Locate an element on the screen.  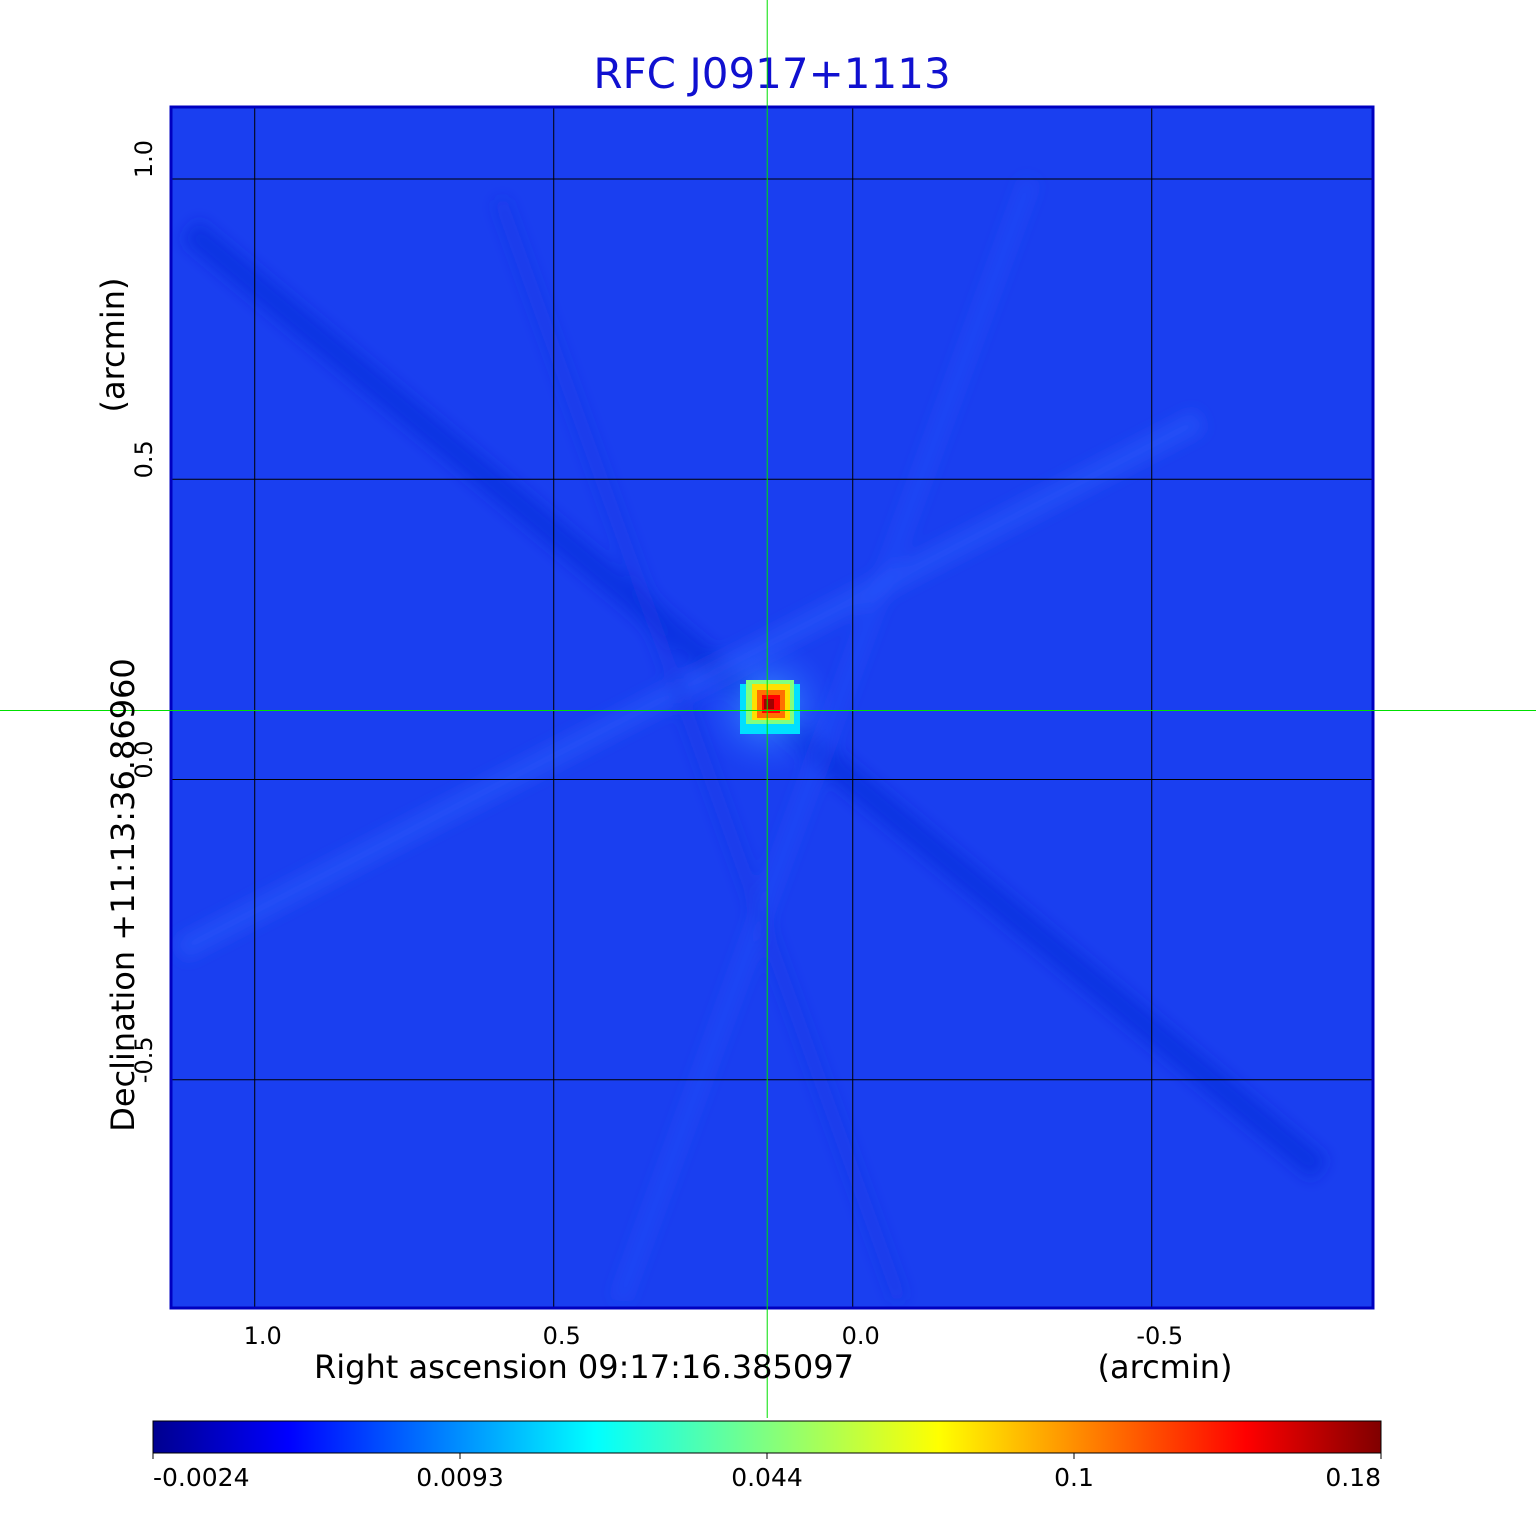
chart-title: RFC J0917+1113 is located at coordinates (771, 73).